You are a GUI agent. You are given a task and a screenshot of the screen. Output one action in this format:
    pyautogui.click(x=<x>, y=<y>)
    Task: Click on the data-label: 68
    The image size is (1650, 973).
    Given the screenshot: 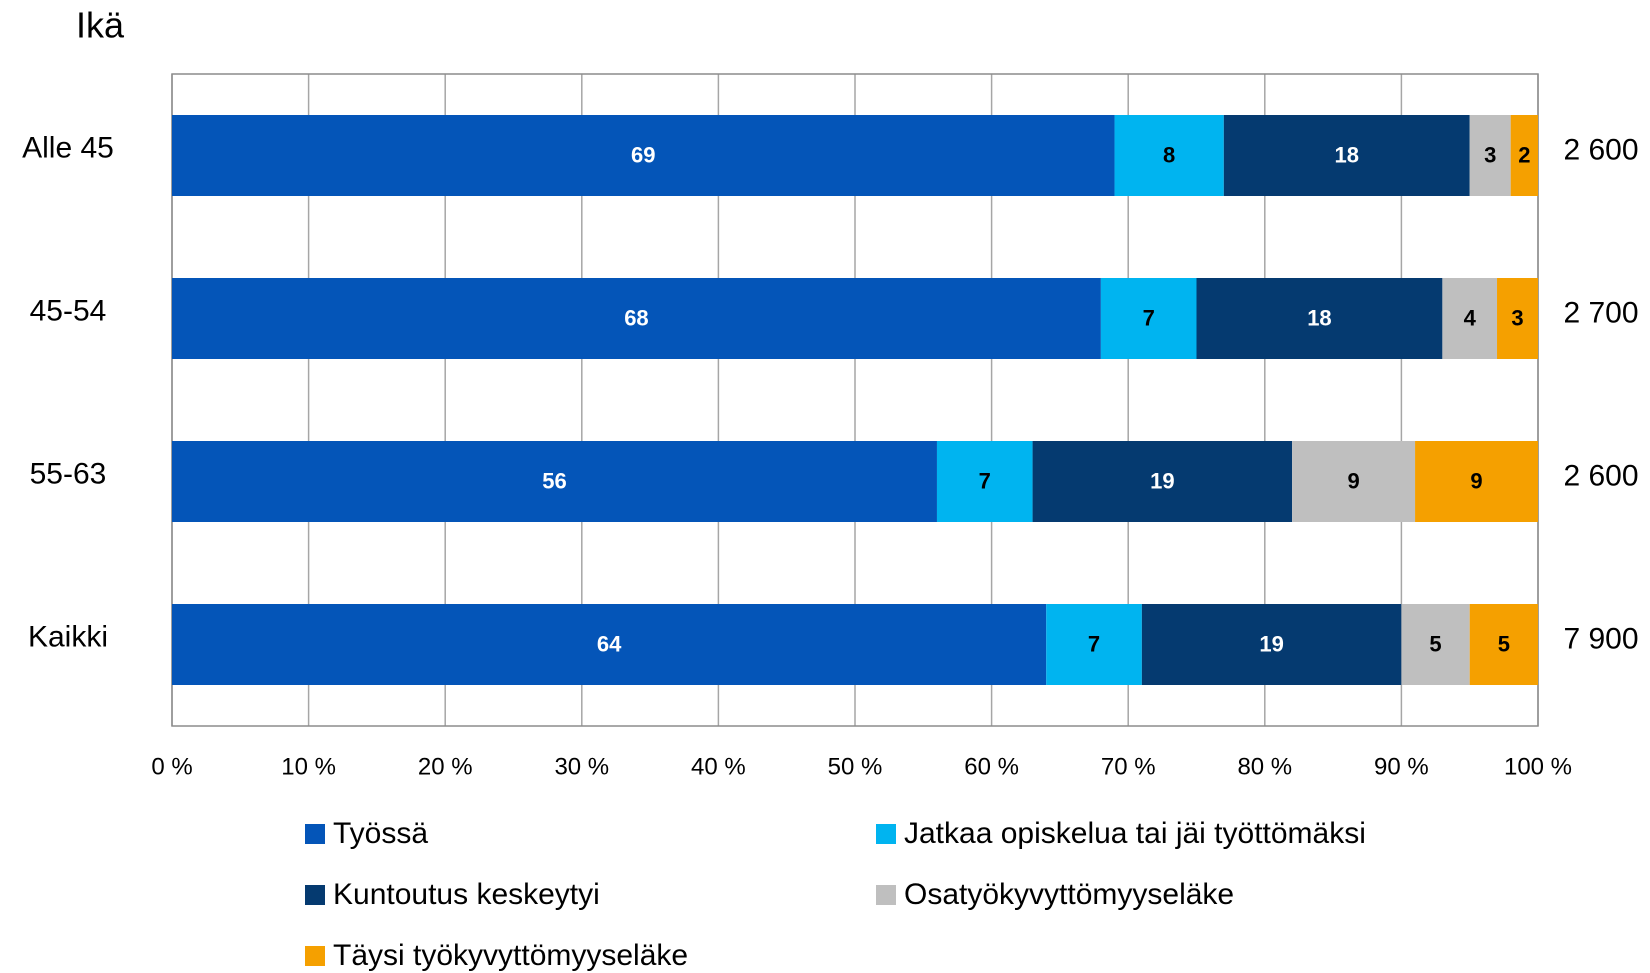 What is the action you would take?
    pyautogui.click(x=636, y=317)
    